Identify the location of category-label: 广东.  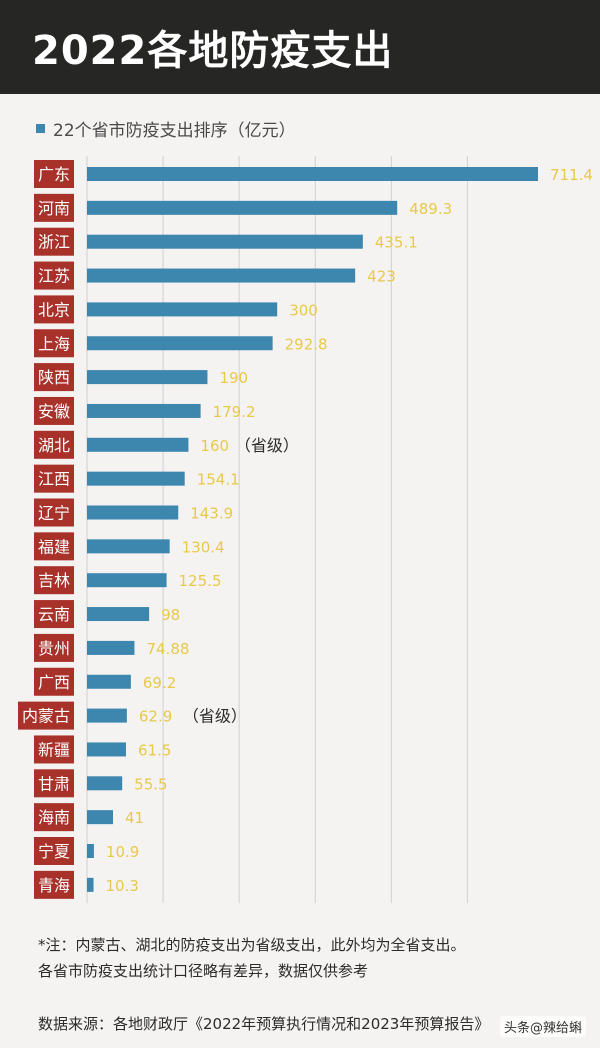
(54, 174).